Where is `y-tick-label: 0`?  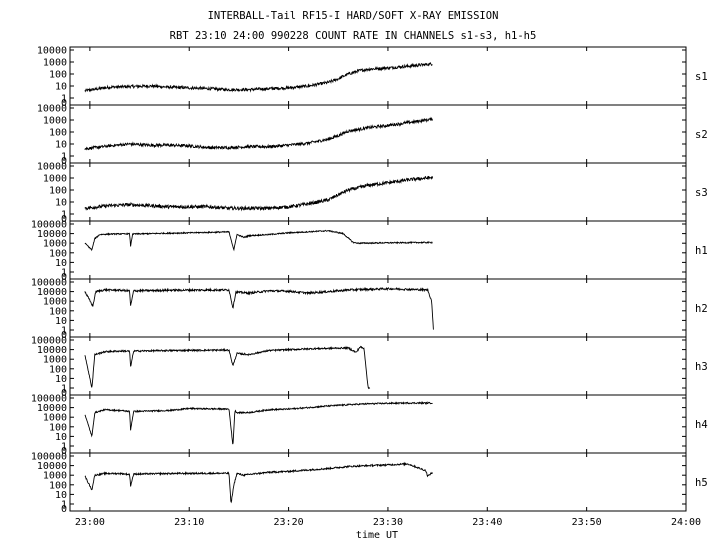 y-tick-label: 0 is located at coordinates (64, 509).